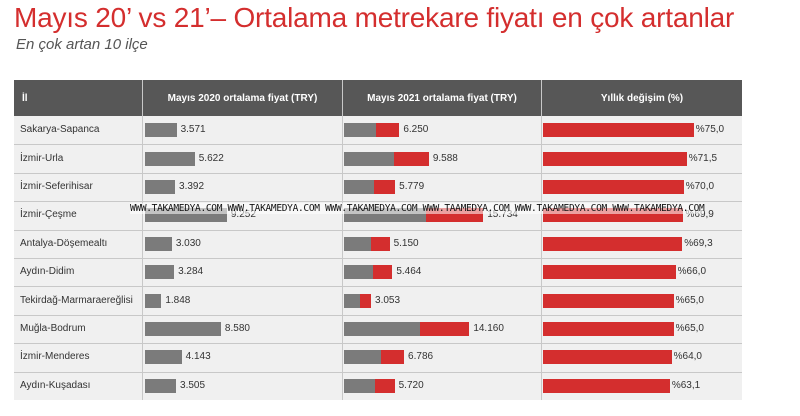 The height and width of the screenshot is (416, 800). What do you see at coordinates (388, 300) in the screenshot?
I see `value-2021: 3.053` at bounding box center [388, 300].